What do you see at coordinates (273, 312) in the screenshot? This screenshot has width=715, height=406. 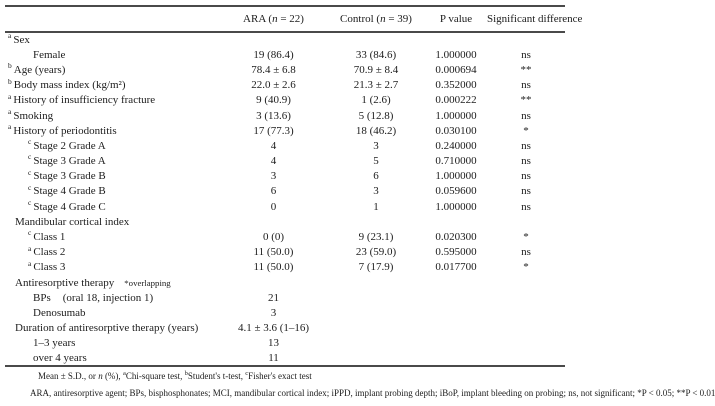 I see `cell-ara-value: 3` at bounding box center [273, 312].